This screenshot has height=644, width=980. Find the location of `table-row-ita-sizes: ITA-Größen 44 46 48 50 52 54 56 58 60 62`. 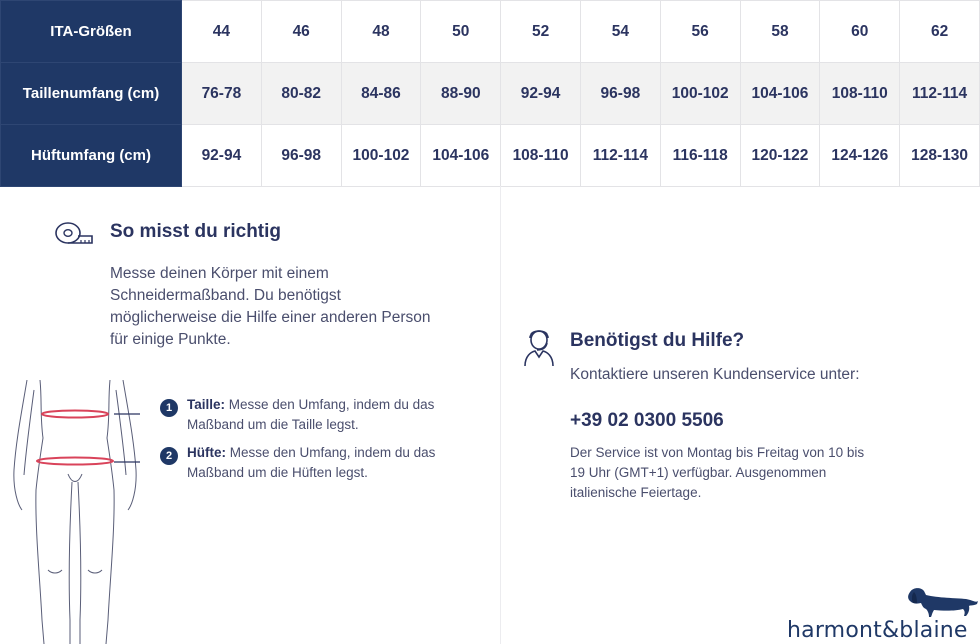

table-row-ita-sizes: ITA-Größen 44 46 48 50 52 54 56 58 60 62 is located at coordinates (490, 31).